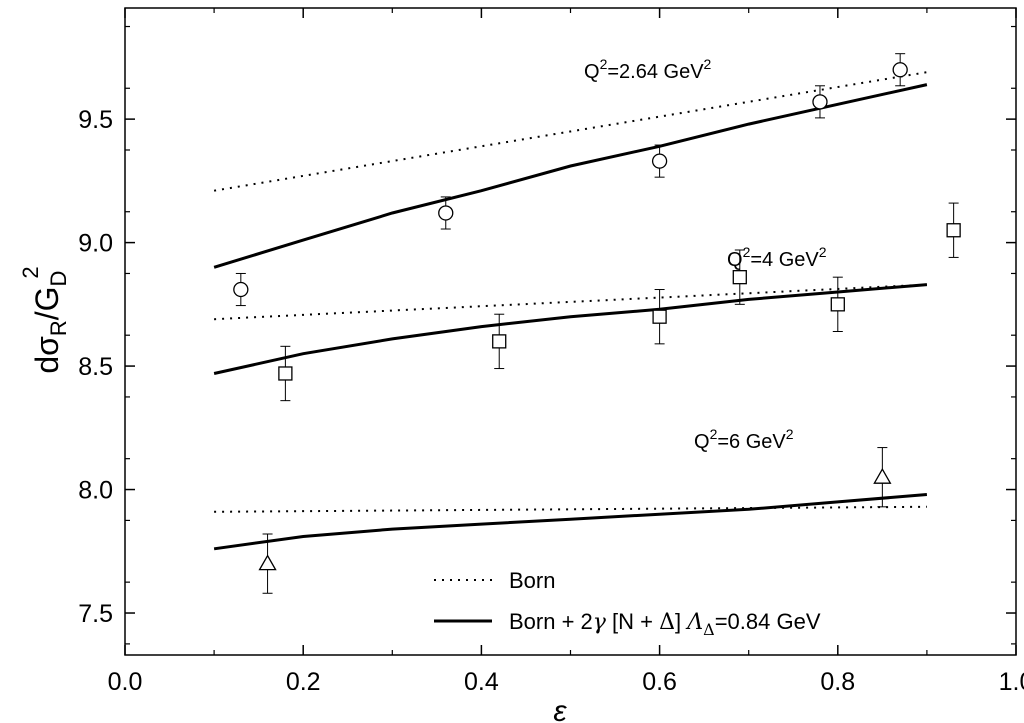  I want to click on x-tick-label: 0.6, so click(659, 682).